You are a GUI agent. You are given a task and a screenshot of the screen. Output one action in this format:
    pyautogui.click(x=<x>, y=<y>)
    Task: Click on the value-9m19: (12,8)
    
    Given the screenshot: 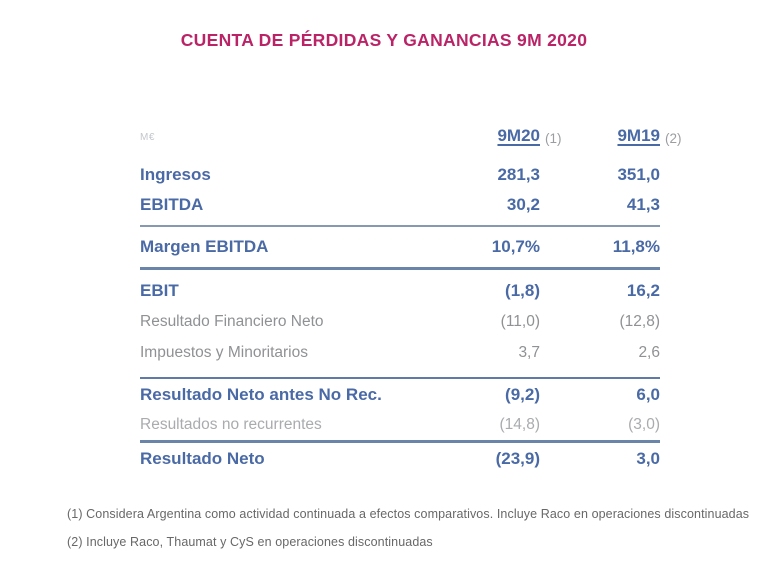 What is the action you would take?
    pyautogui.click(x=640, y=321)
    